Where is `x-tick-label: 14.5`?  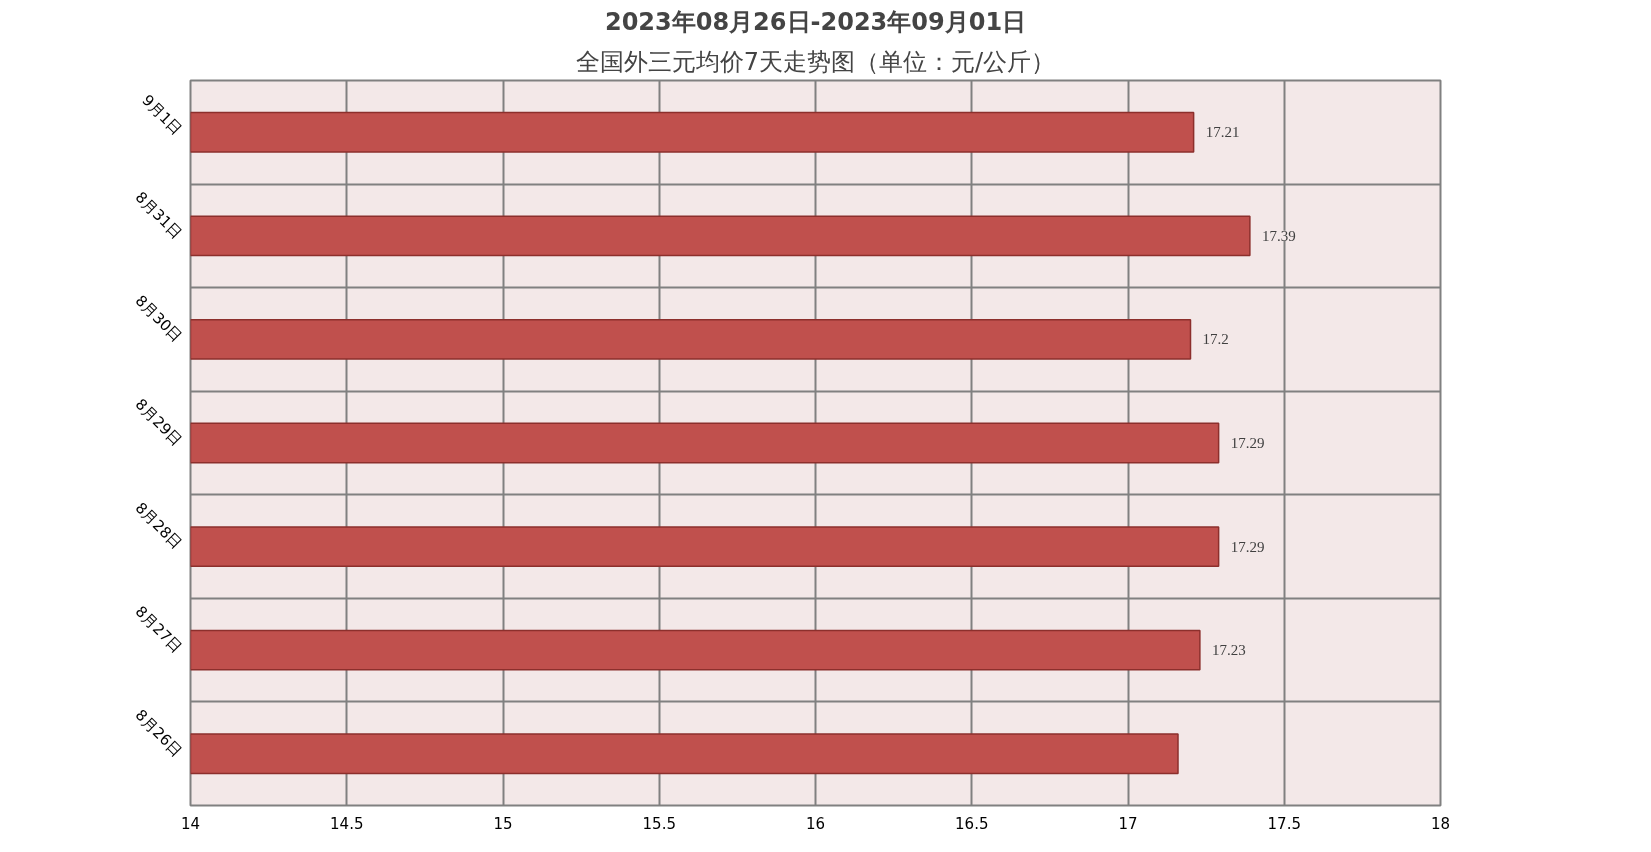
x-tick-label: 14.5 is located at coordinates (347, 823).